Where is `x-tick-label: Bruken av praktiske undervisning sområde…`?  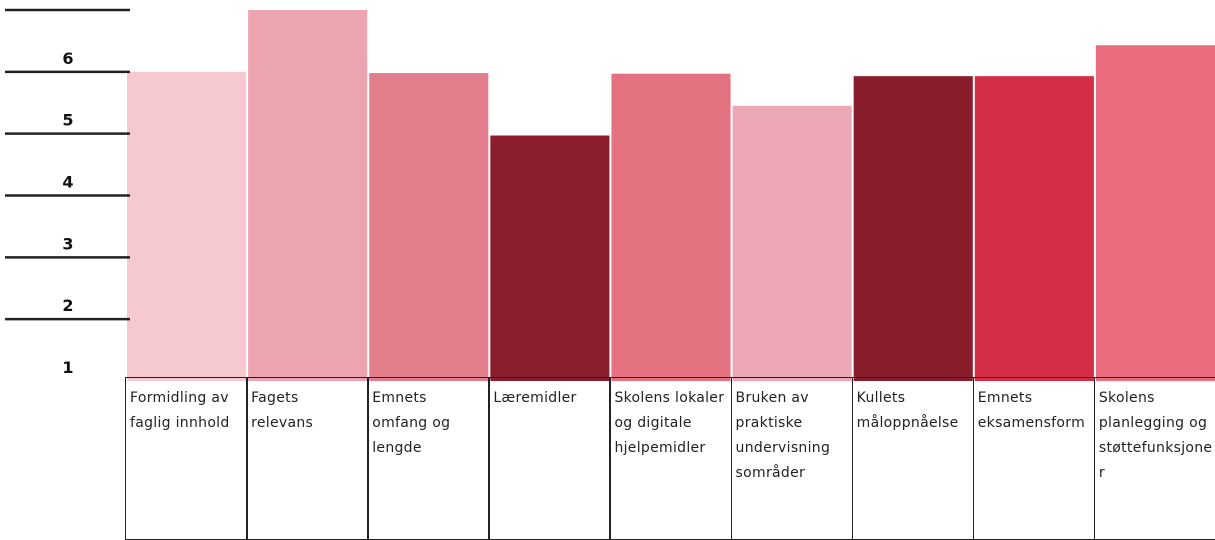 x-tick-label: Bruken av praktiske undervisning sområde… is located at coordinates (792, 458).